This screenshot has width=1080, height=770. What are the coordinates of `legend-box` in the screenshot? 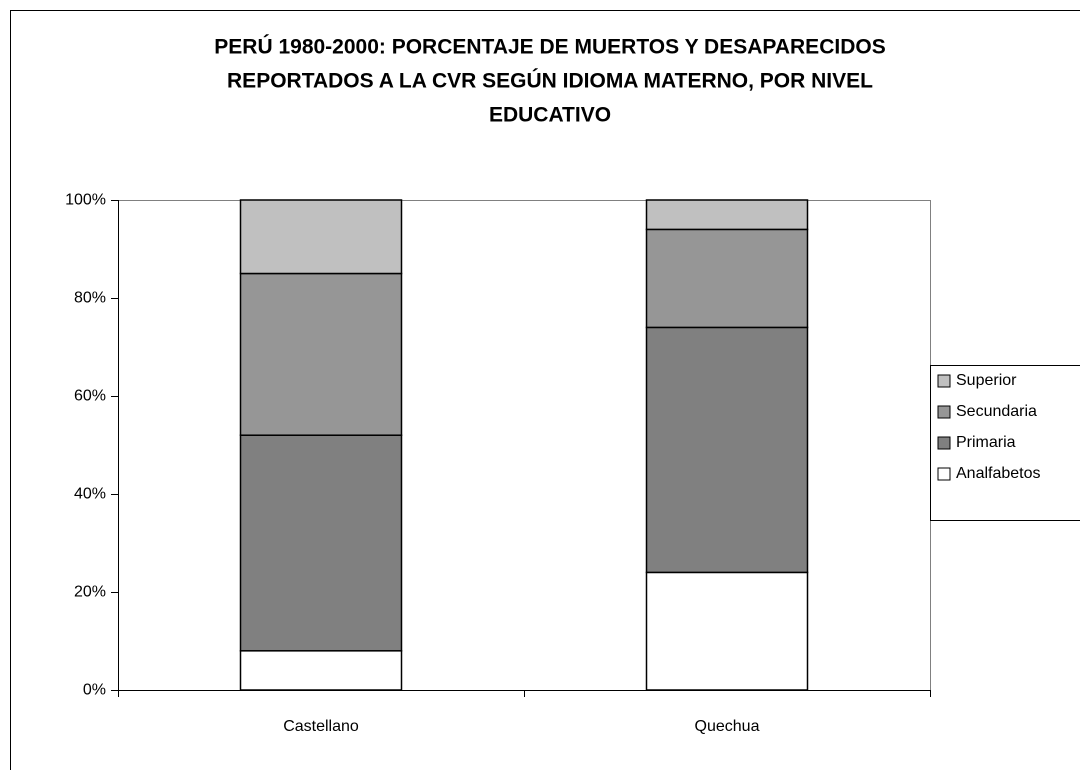 It's located at (1005, 443).